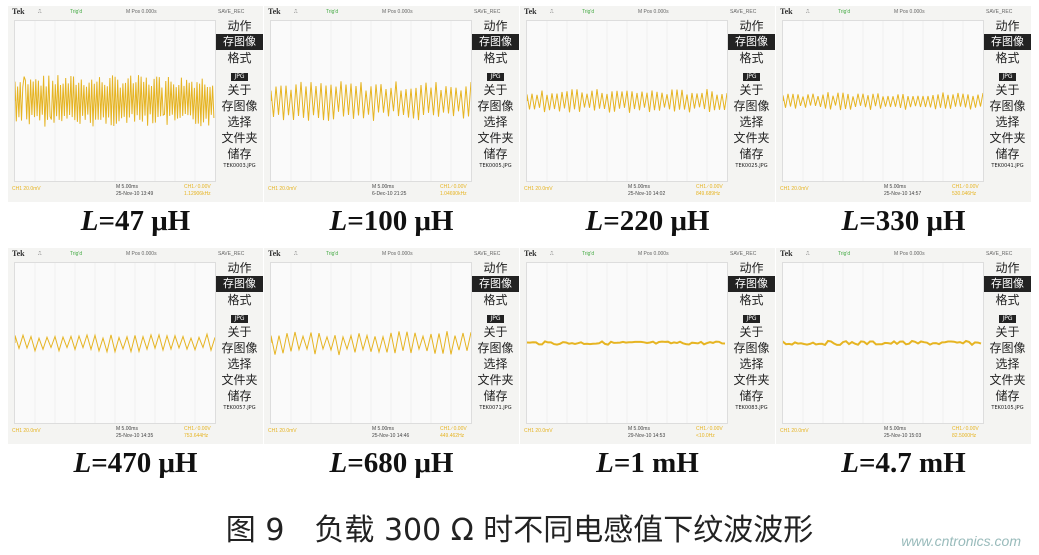  I want to click on figure-caption: 图 9 负载 300 Ω 时不同电感值下纹波波形, so click(519, 530).